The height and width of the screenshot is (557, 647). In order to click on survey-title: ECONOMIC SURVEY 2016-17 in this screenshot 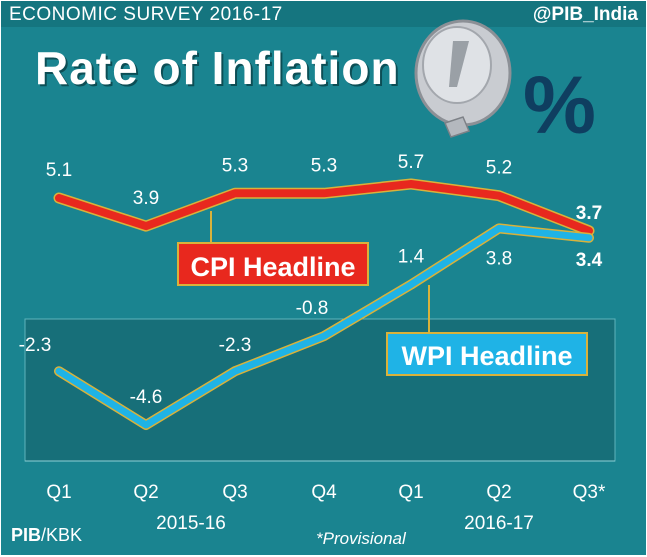, I will do `click(146, 14)`.